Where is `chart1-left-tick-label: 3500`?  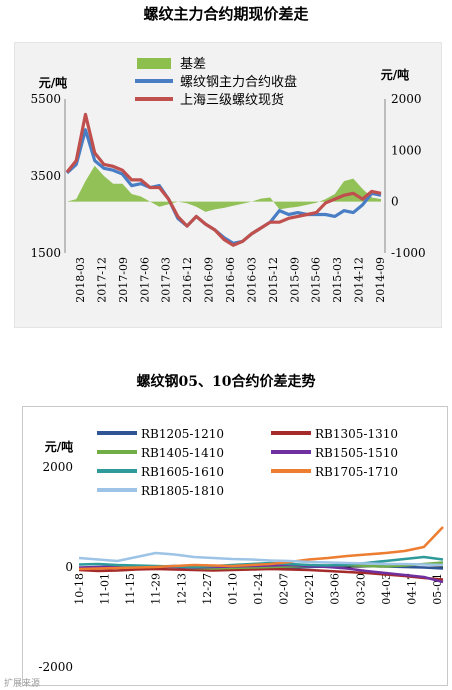
chart1-left-tick-label: 3500 is located at coordinates (45, 176).